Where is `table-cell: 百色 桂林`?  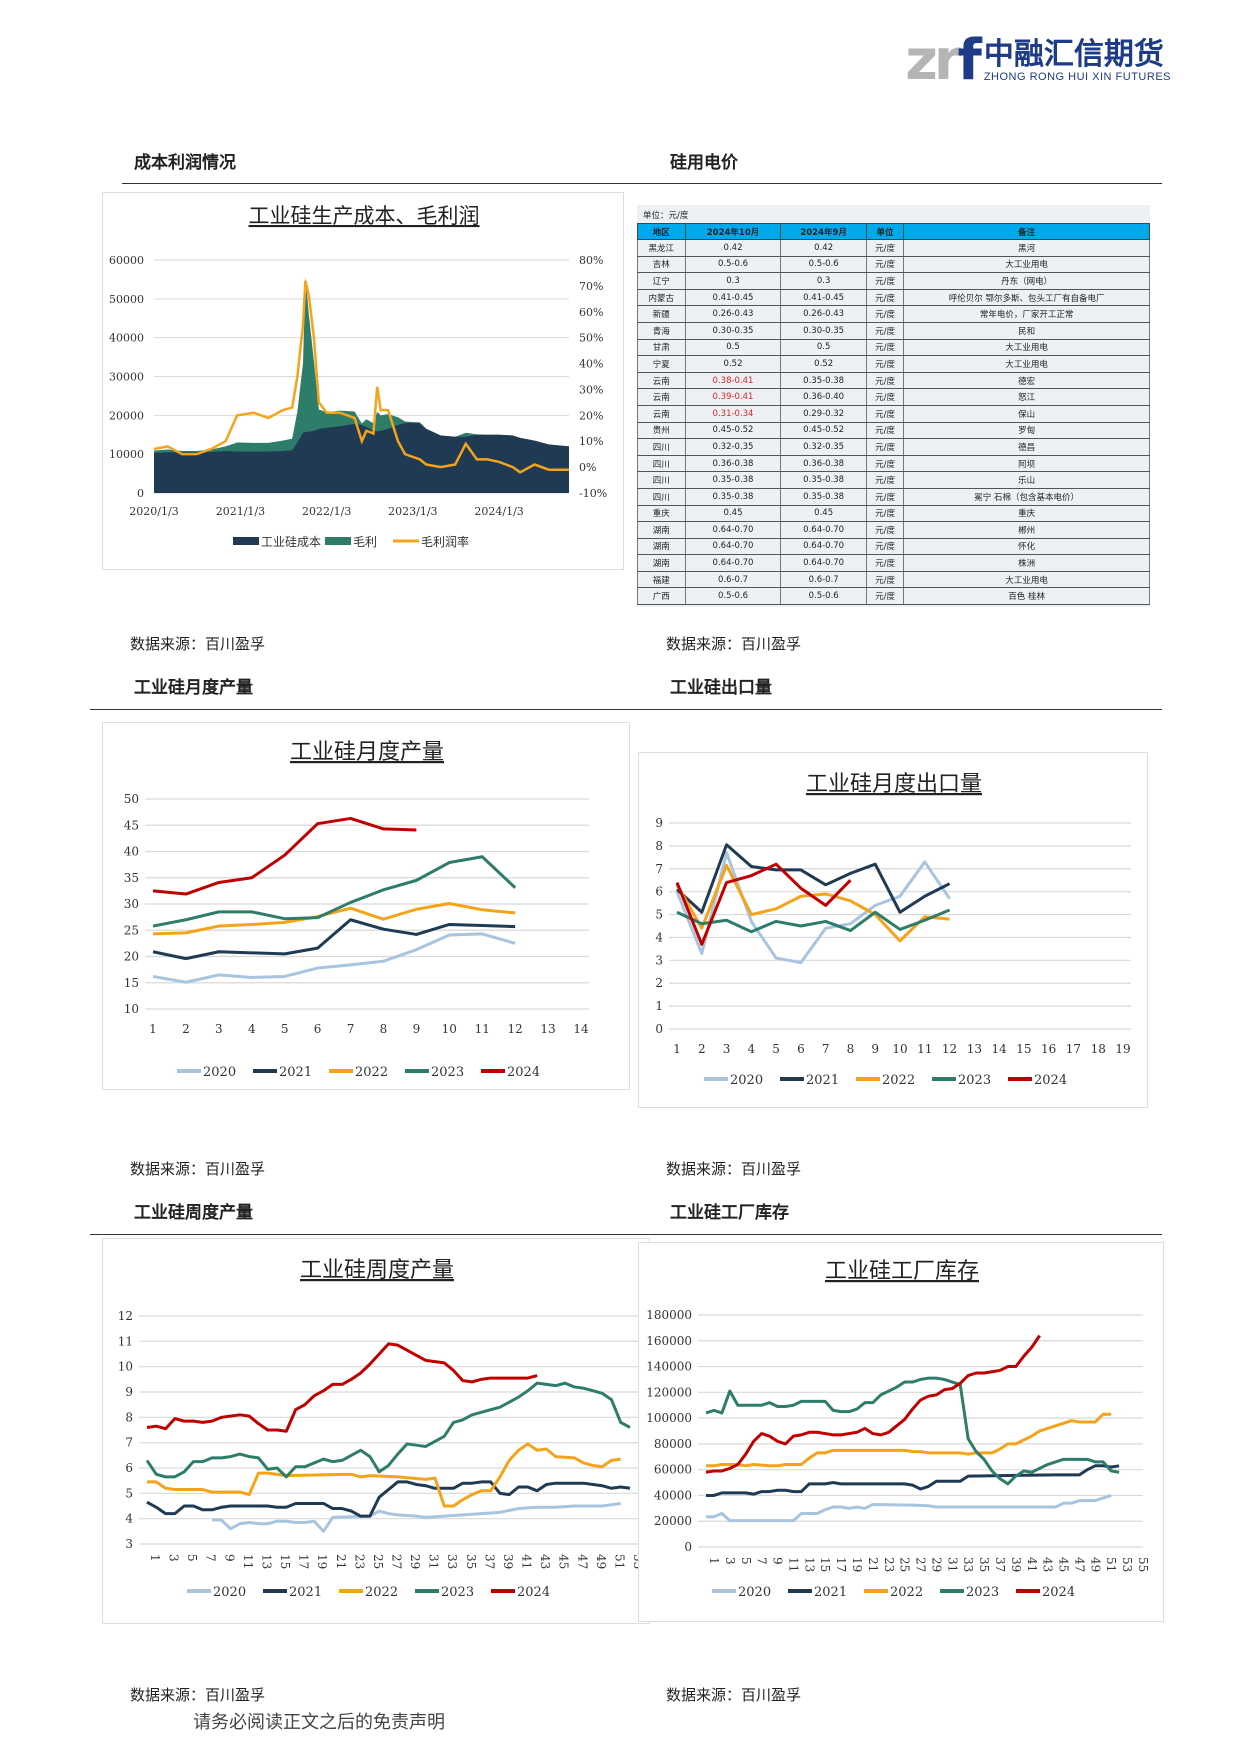 table-cell: 百色 桂林 is located at coordinates (1026, 596).